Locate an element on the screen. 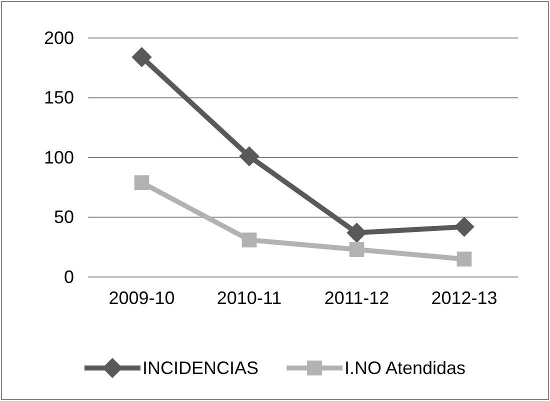 This screenshot has height=401, width=550. y-tick-label: 200 is located at coordinates (59, 38).